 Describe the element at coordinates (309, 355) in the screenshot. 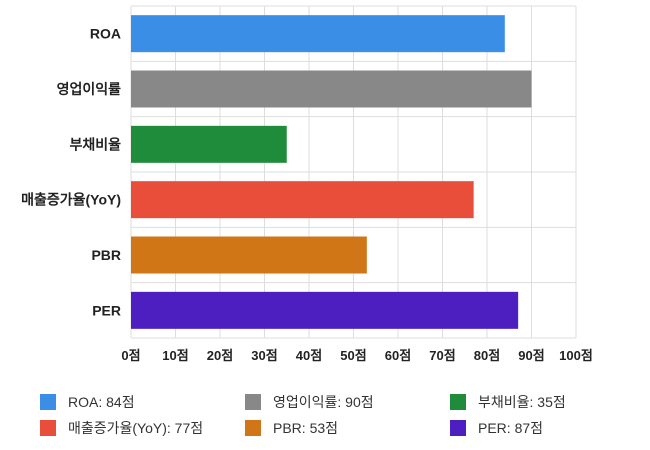

I see `x-tick-label: 40점` at that location.